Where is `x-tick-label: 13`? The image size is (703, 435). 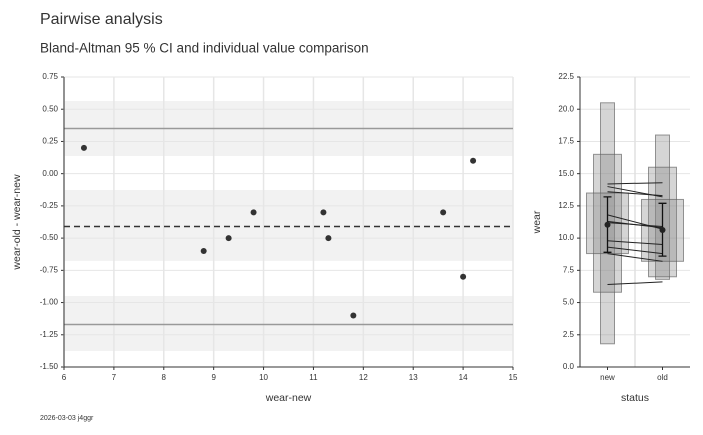 x-tick-label: 13 is located at coordinates (413, 377).